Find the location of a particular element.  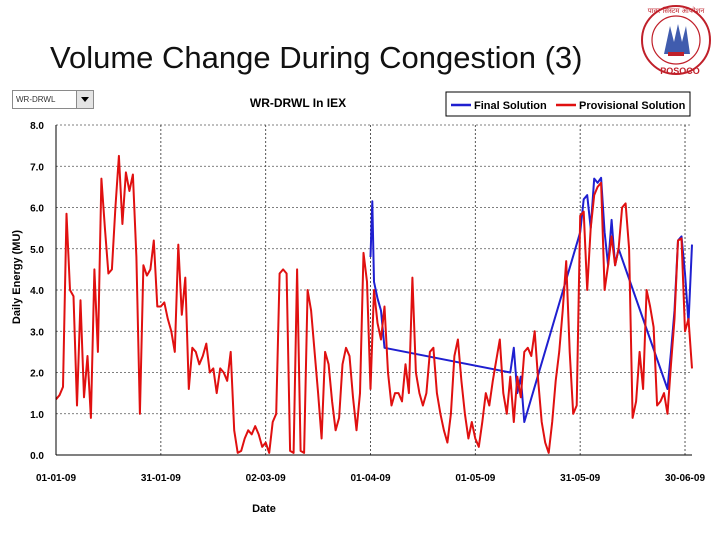

dropdown-arrow-icon is located at coordinates (84, 99).